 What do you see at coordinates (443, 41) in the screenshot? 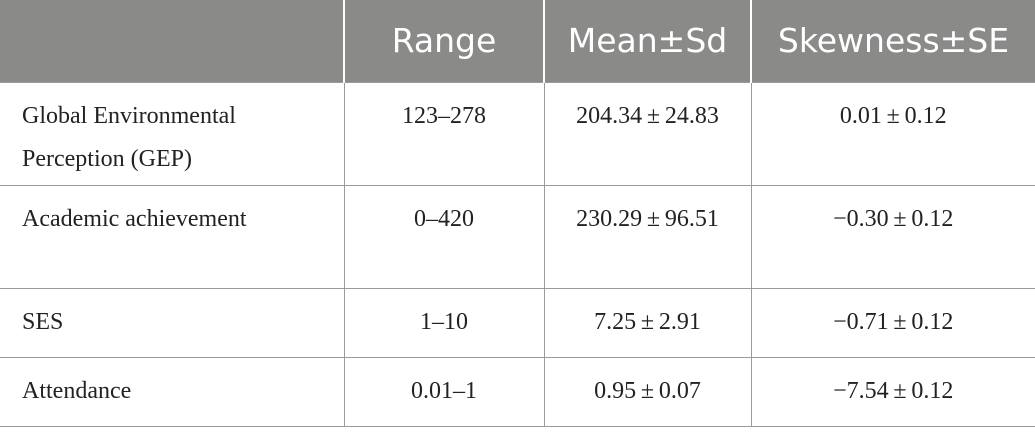
I see `header-range: Range` at bounding box center [443, 41].